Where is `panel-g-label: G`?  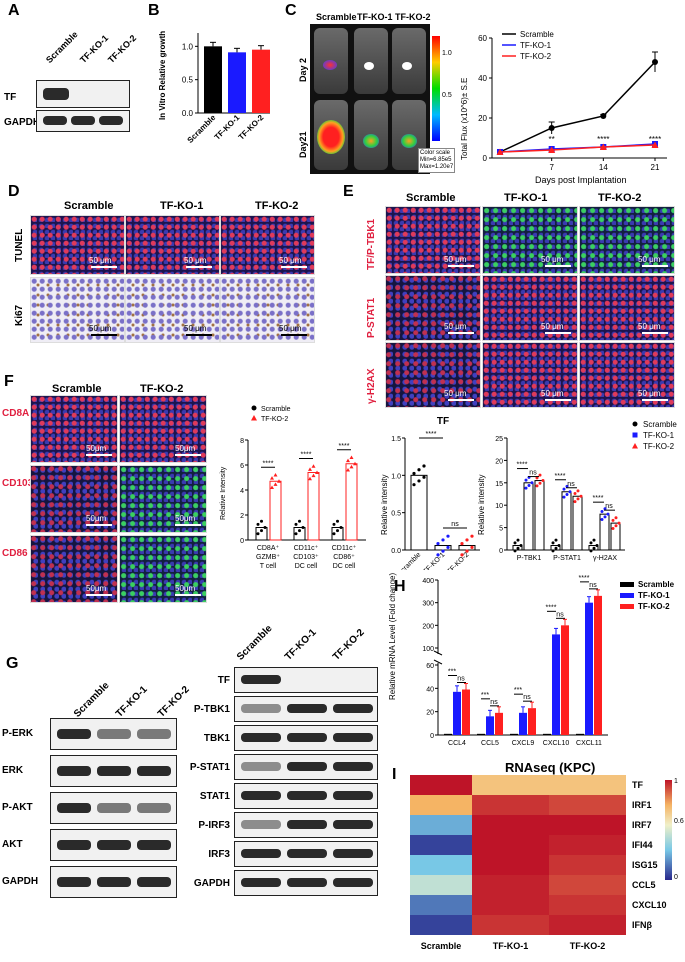 panel-g-label: G is located at coordinates (12, 663).